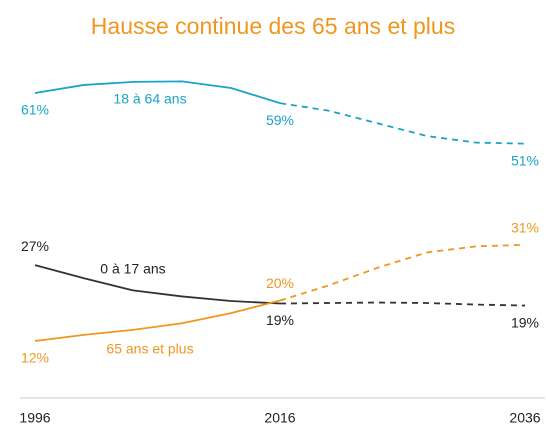 This screenshot has width=546, height=430. I want to click on data-label: 12%, so click(35, 358).